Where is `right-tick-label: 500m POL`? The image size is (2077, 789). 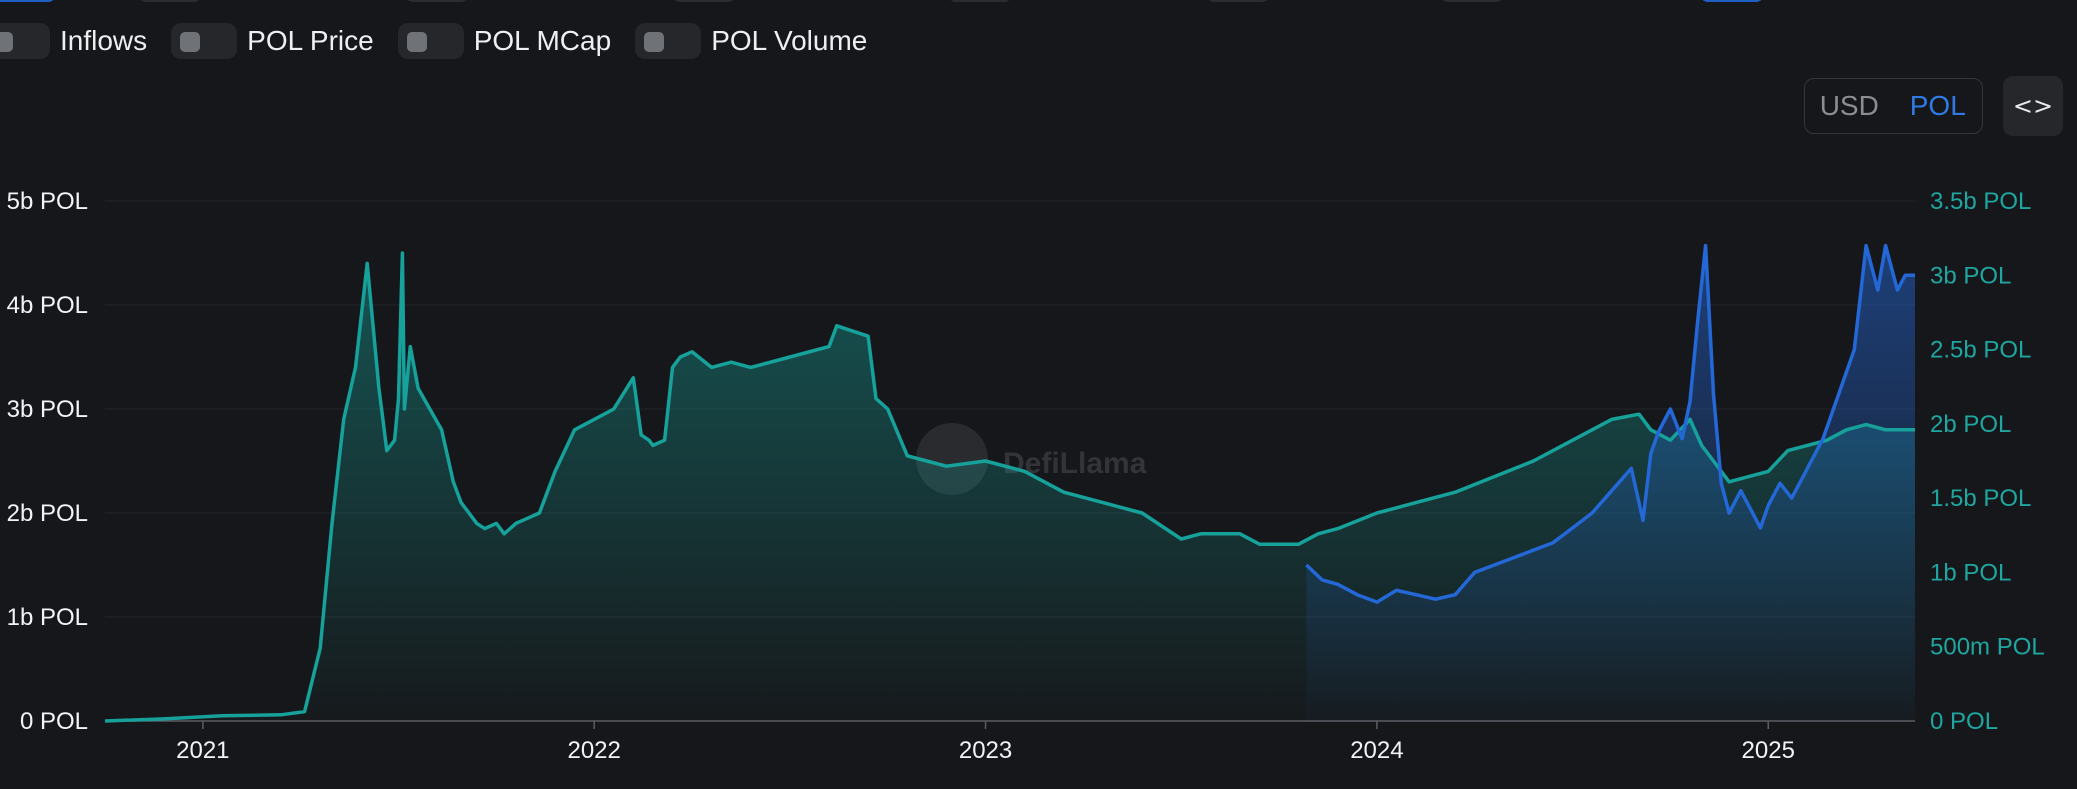
right-tick-label: 500m POL is located at coordinates (1987, 647).